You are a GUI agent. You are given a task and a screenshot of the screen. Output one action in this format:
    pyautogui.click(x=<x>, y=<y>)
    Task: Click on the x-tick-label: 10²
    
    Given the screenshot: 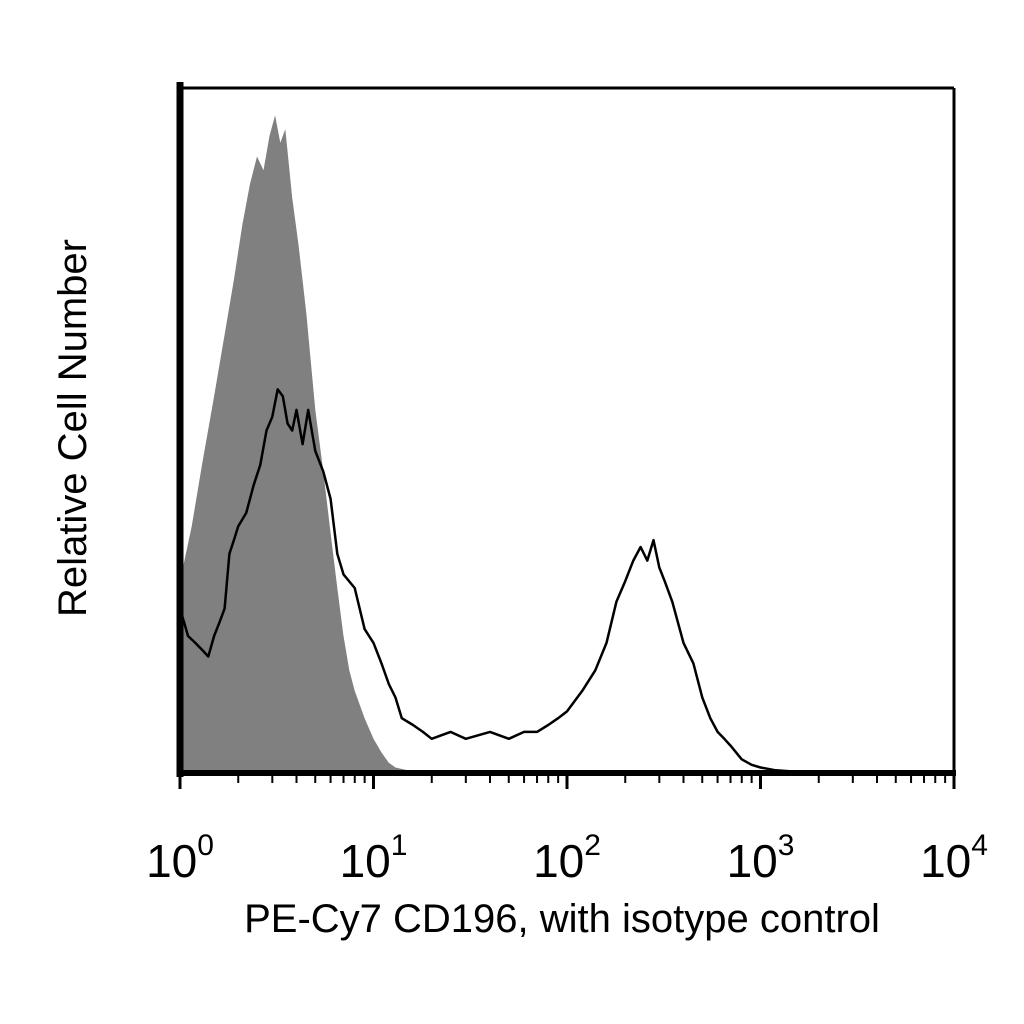 What is the action you would take?
    pyautogui.click(x=567, y=858)
    